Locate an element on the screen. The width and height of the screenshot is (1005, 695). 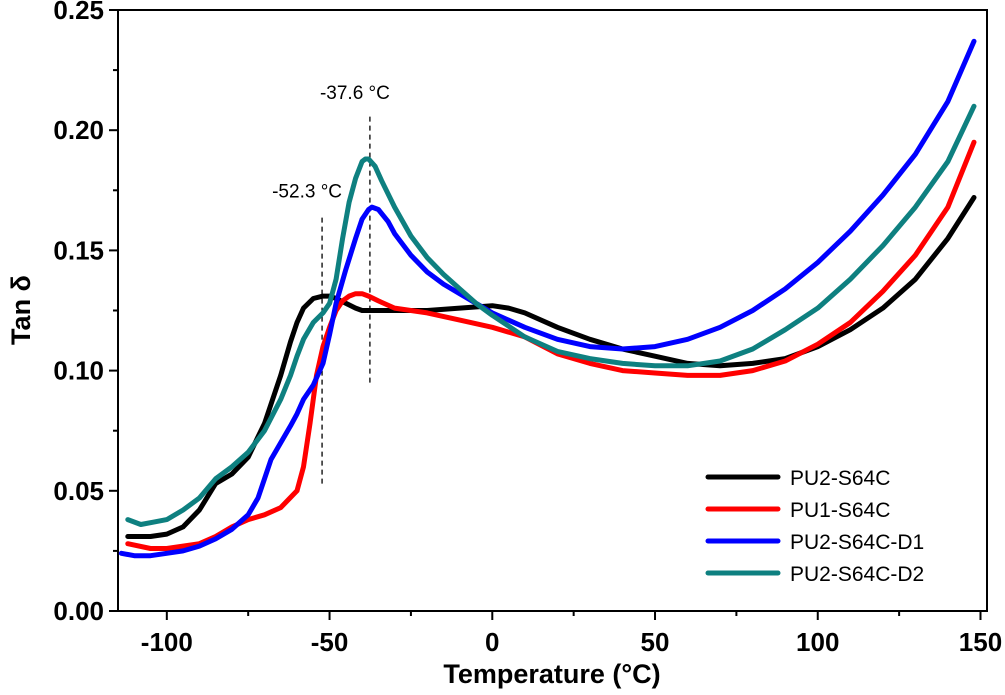
y-tick-label: 0.00 is located at coordinates (78, 611).